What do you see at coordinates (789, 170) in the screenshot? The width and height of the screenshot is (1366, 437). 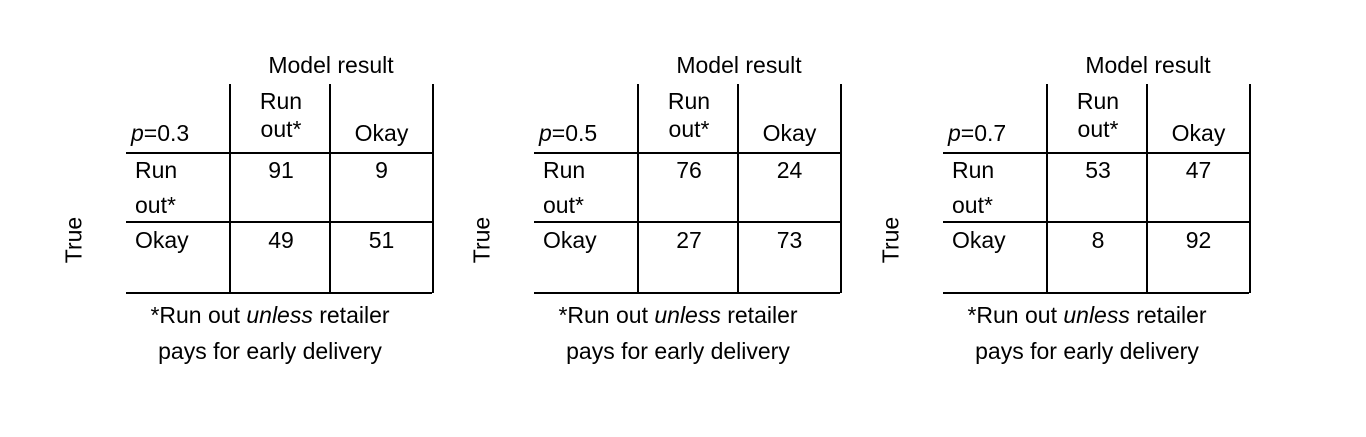 I see `cell-true-runout-pred-okay: 24` at bounding box center [789, 170].